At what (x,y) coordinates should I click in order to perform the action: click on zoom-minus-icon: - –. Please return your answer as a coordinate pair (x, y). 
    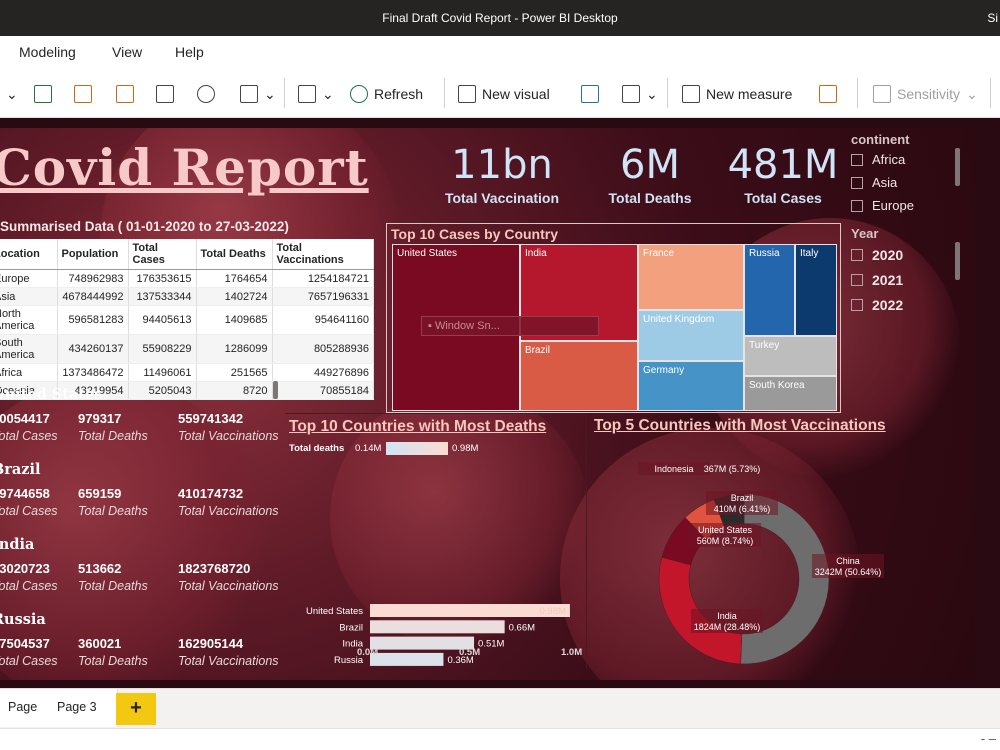
    Looking at the image, I should click on (988, 738).